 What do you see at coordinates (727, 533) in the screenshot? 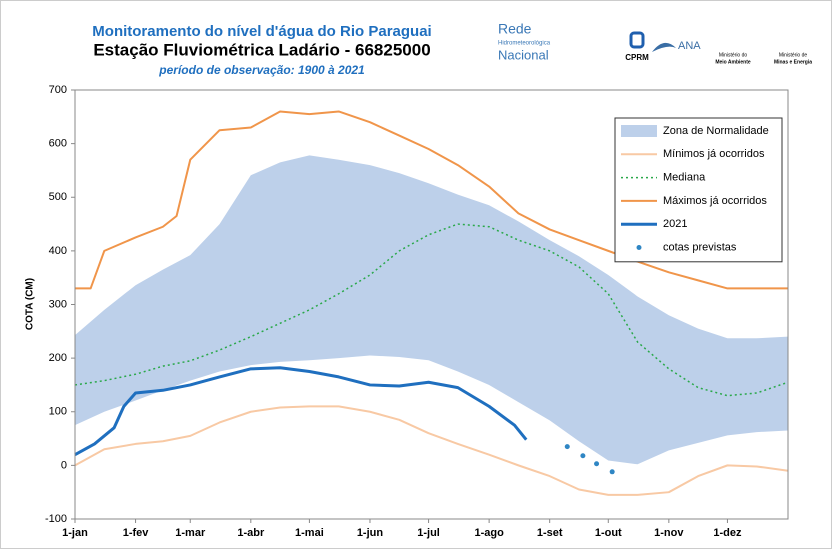
I see `x-tick-label: 1-dez` at bounding box center [727, 533].